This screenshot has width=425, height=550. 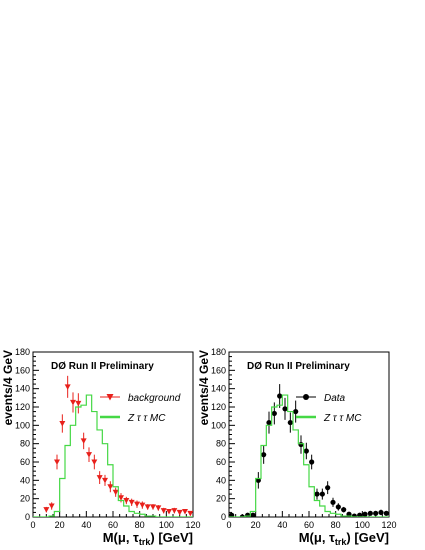 What do you see at coordinates (22, 425) in the screenshot?
I see `y-tick-label: 100` at bounding box center [22, 425].